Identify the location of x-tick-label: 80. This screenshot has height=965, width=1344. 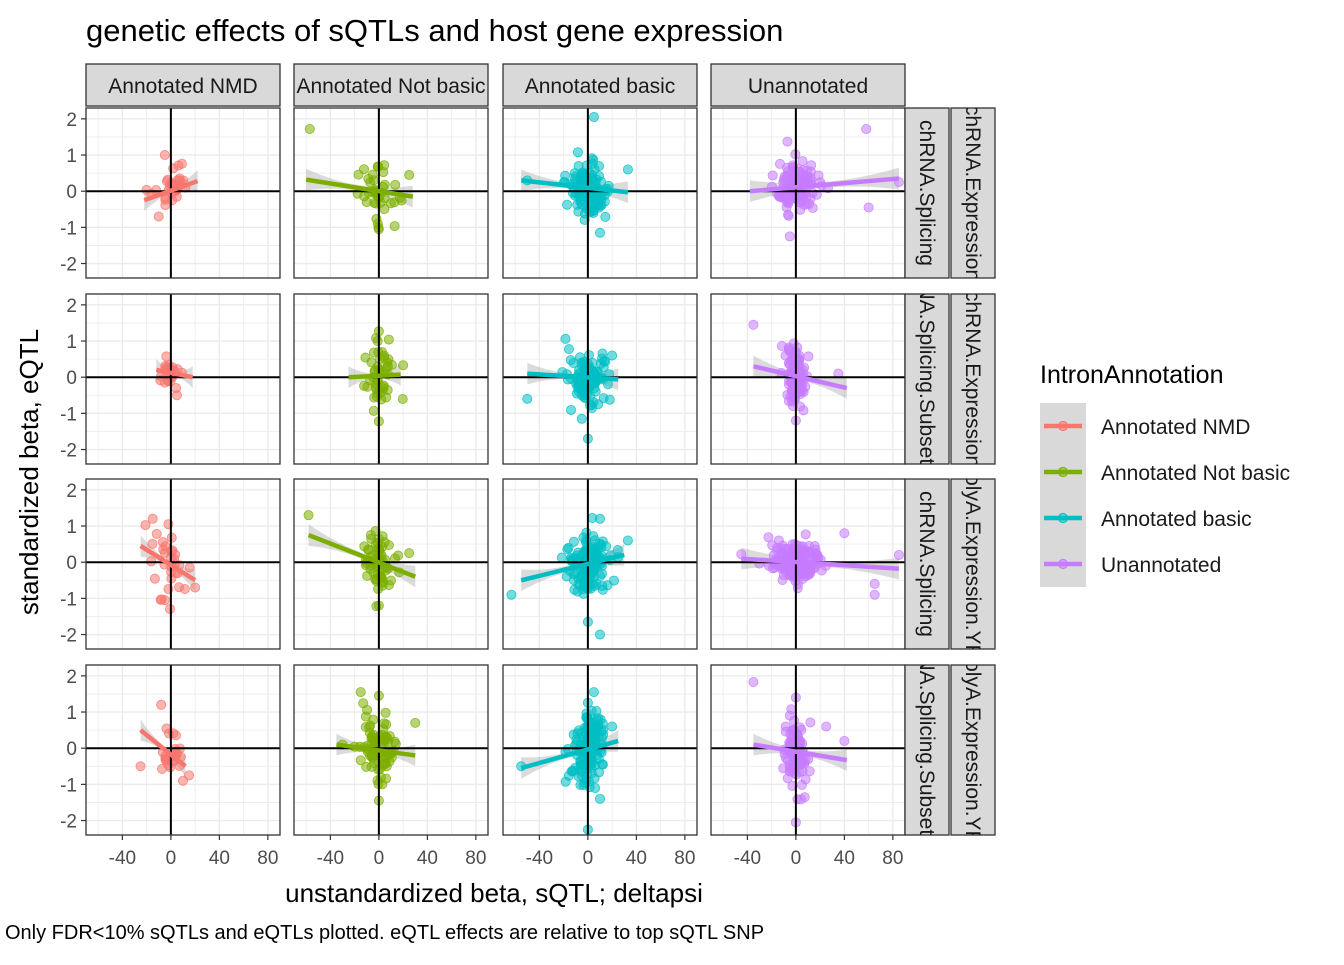
(892, 858).